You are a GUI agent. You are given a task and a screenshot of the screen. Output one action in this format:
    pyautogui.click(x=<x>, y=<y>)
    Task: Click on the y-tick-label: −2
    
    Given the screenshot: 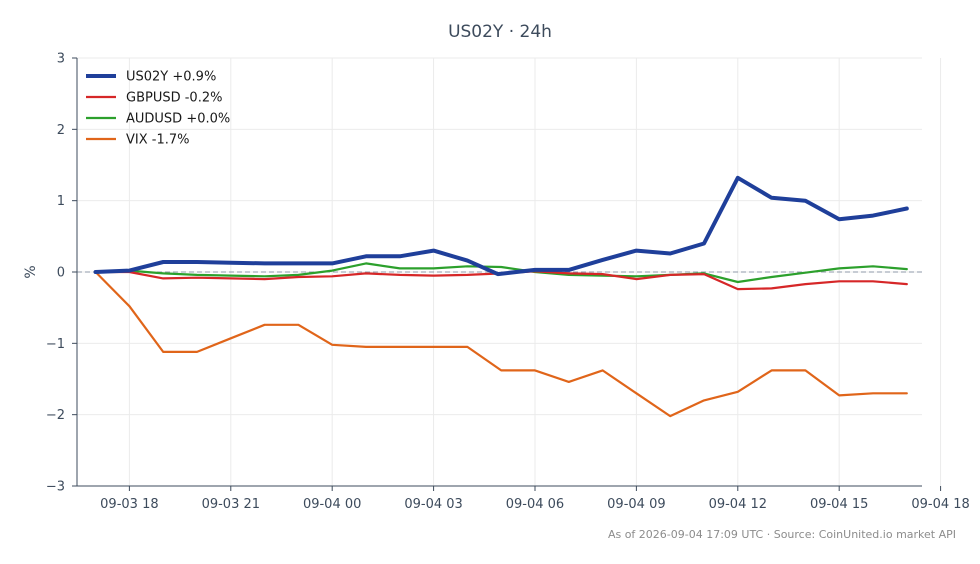 What is the action you would take?
    pyautogui.click(x=55, y=415)
    